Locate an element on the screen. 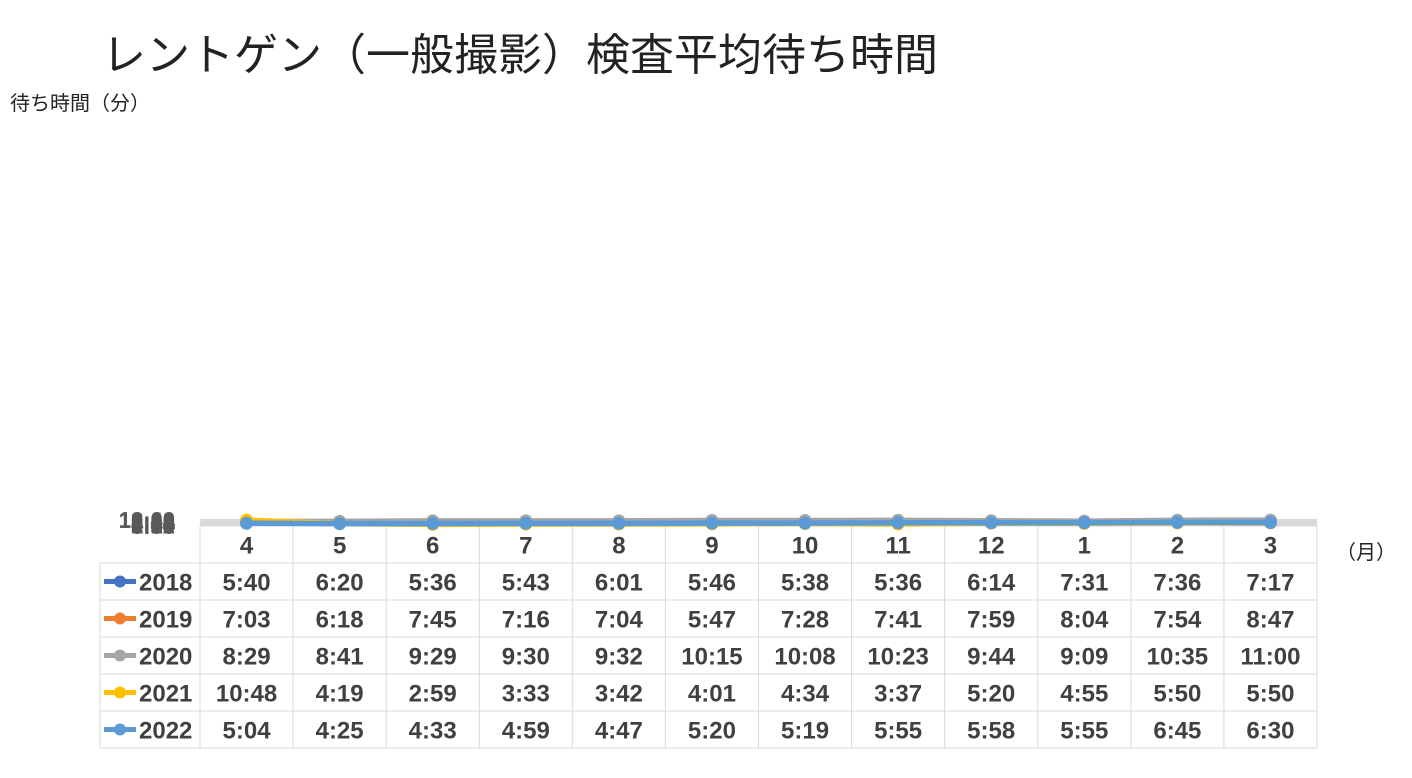 The image size is (1412, 778). x-tick-label: 7 is located at coordinates (525, 546).